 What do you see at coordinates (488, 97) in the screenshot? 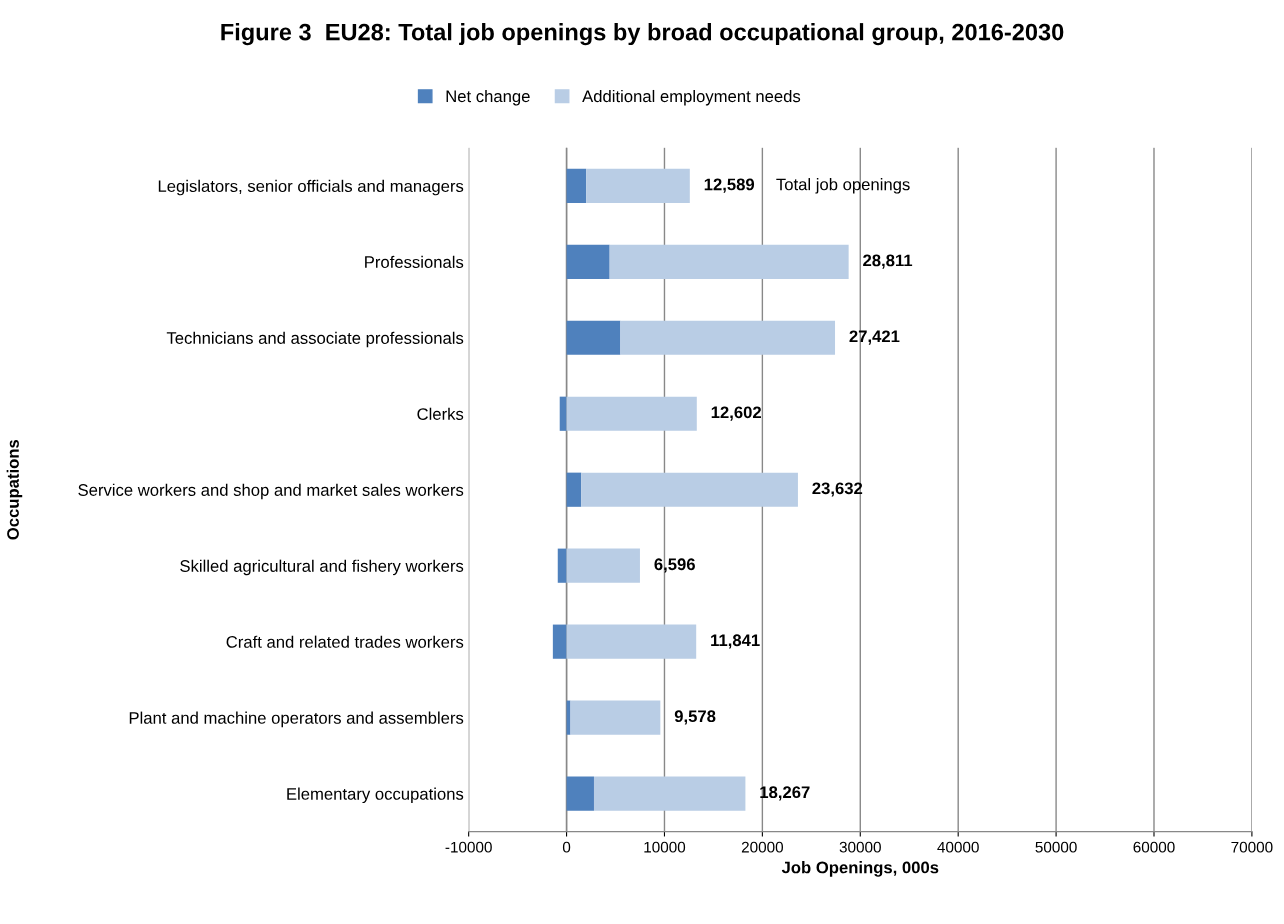
I see `legend-label: Net change` at bounding box center [488, 97].